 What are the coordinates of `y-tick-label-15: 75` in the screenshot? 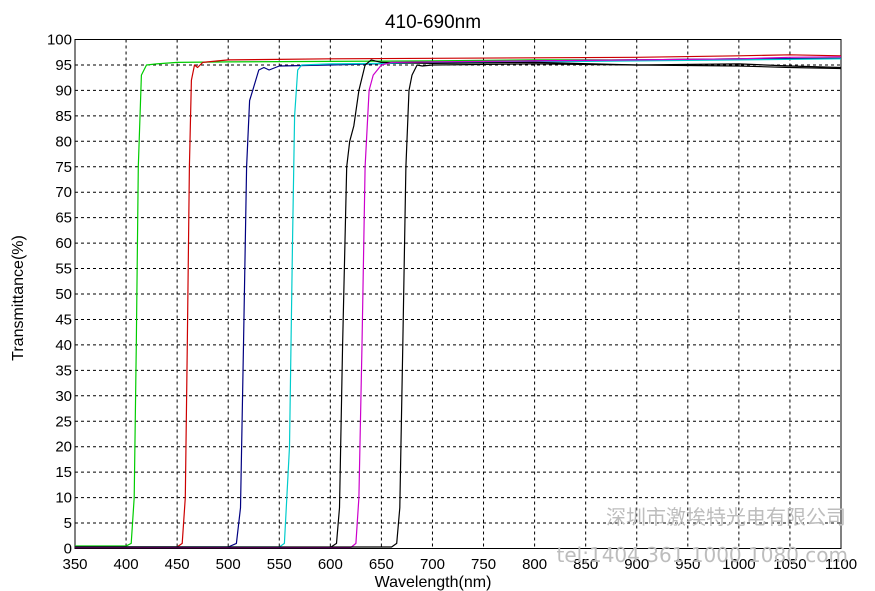 It's located at (63, 167).